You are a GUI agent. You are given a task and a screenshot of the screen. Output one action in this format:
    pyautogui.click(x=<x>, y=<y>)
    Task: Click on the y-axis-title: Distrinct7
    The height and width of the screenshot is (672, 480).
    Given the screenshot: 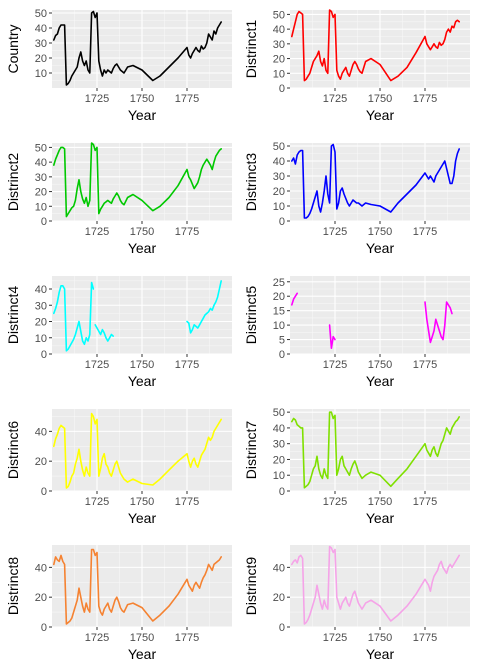 What is the action you would take?
    pyautogui.click(x=251, y=450)
    